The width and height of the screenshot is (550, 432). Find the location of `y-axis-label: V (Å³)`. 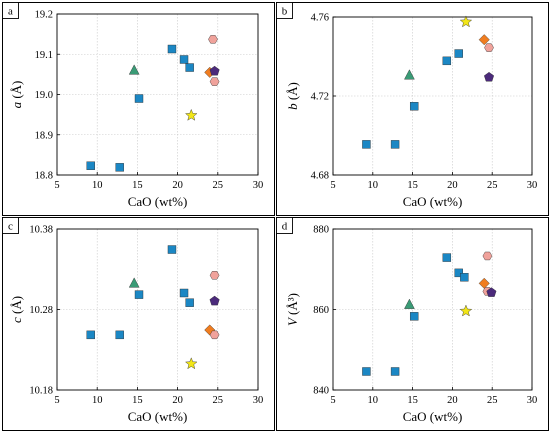

y-axis-label: V (Å³) is located at coordinates (292, 309).